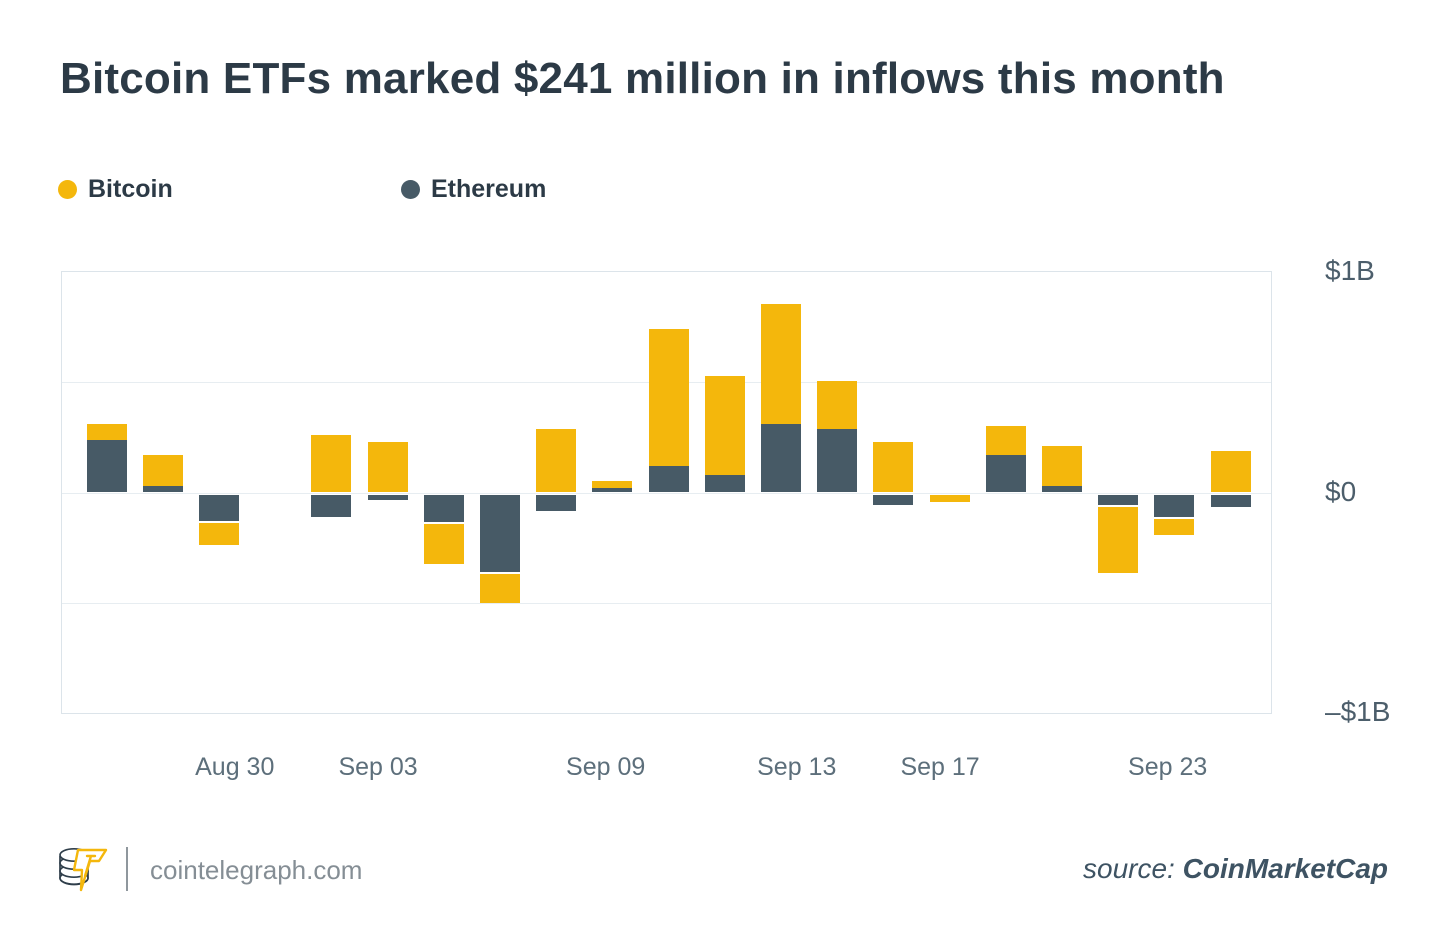 This screenshot has width=1450, height=943. What do you see at coordinates (130, 189) in the screenshot?
I see `legend-label-bitcoin: Bitcoin` at bounding box center [130, 189].